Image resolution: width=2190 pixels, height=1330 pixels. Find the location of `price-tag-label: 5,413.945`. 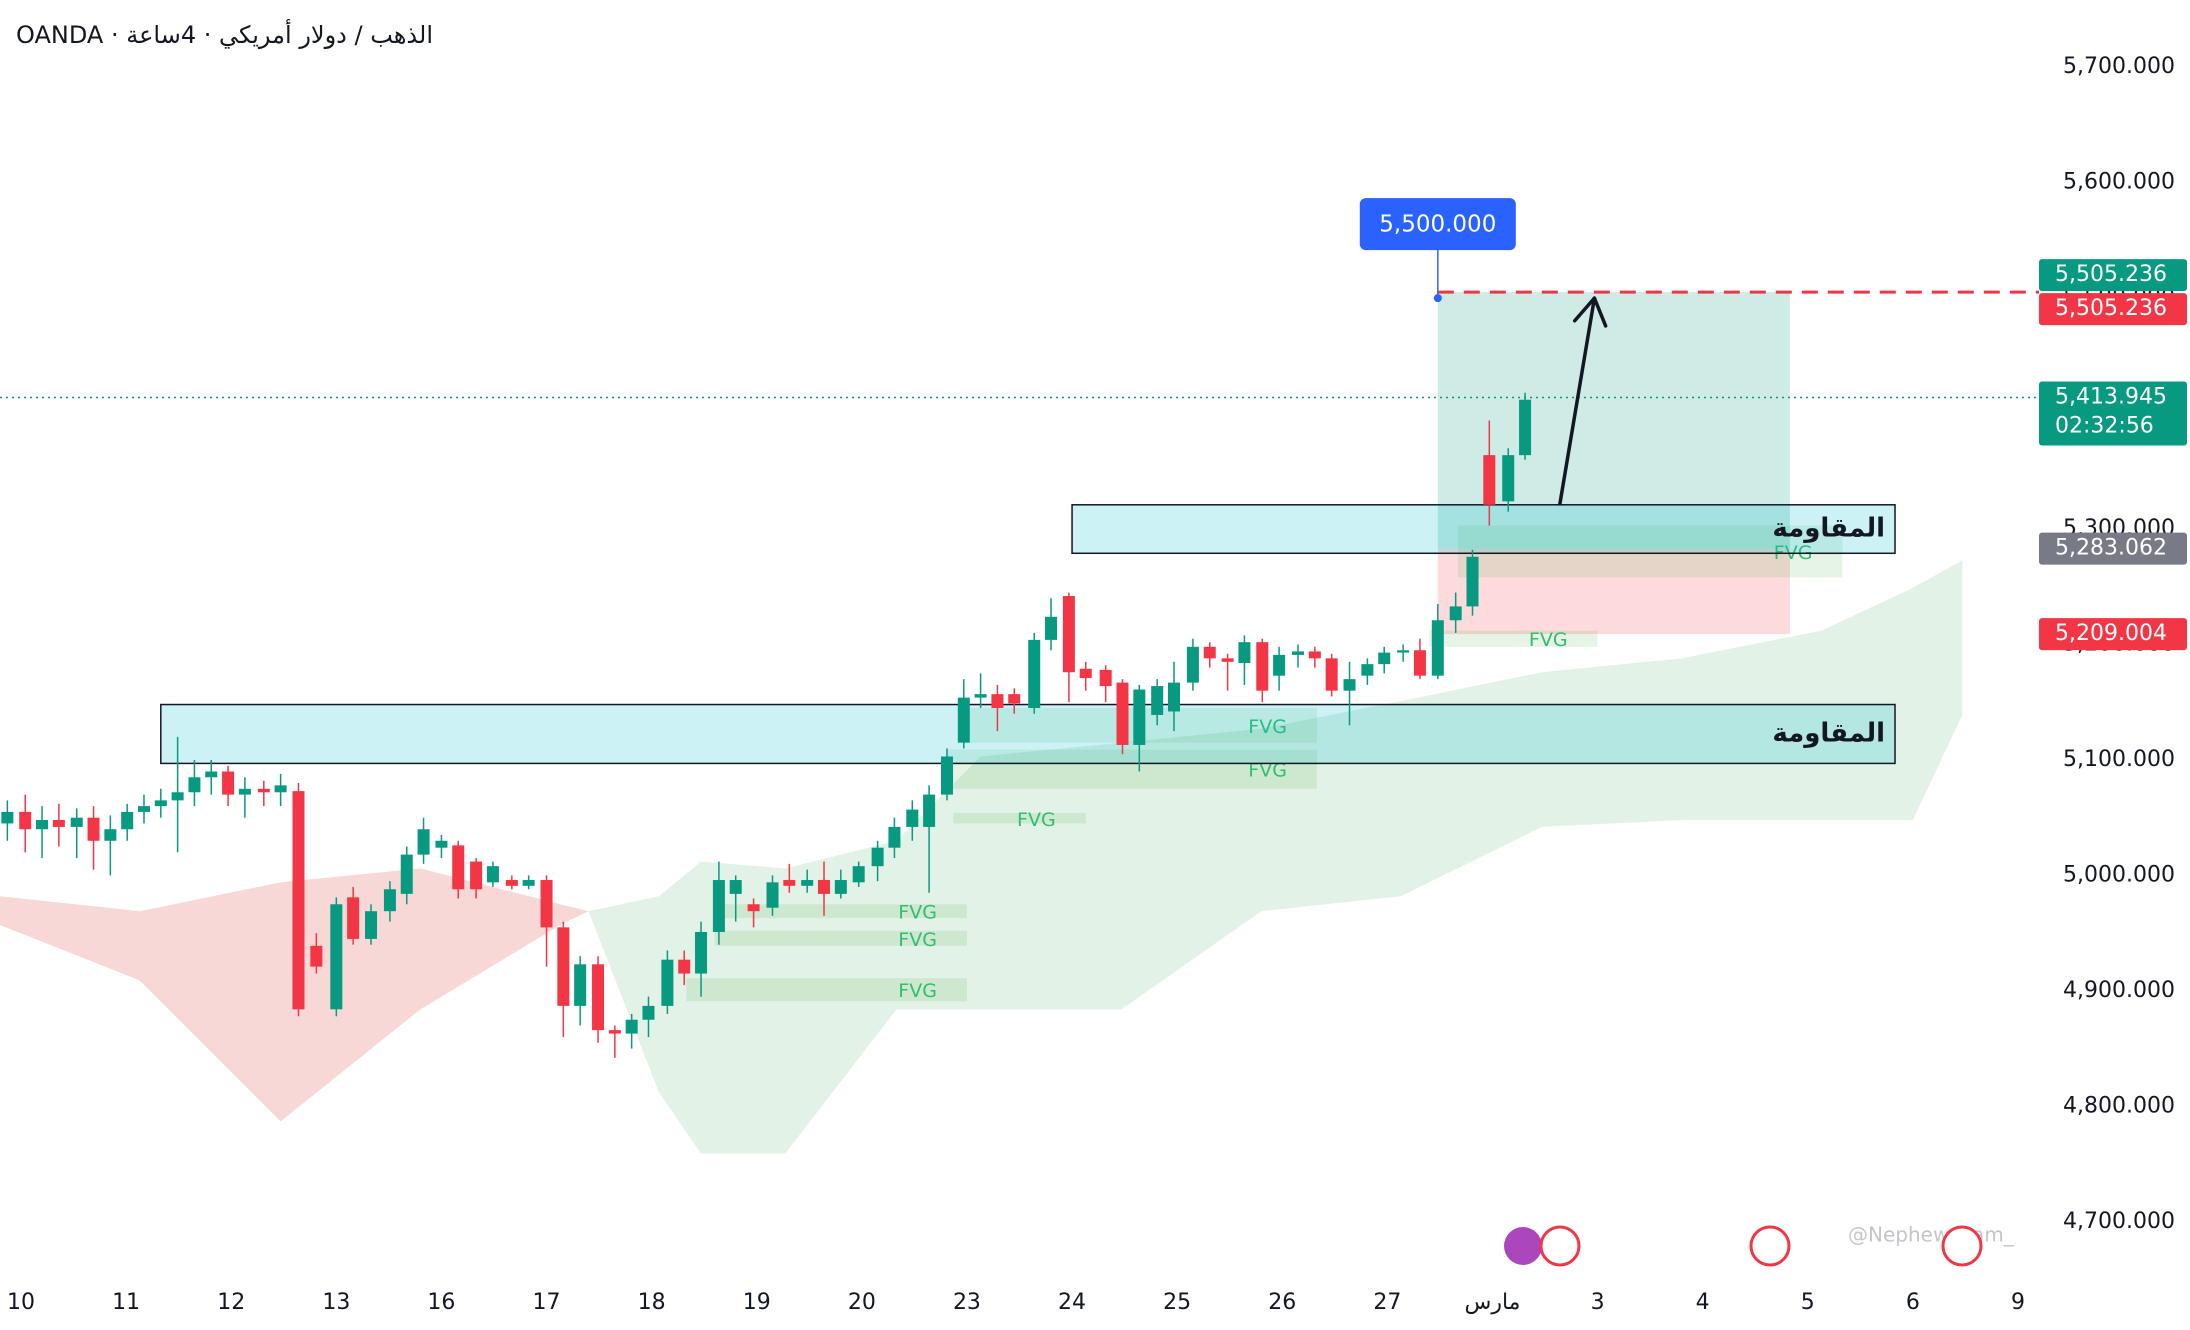

price-tag-label: 5,413.945 is located at coordinates (2111, 396).